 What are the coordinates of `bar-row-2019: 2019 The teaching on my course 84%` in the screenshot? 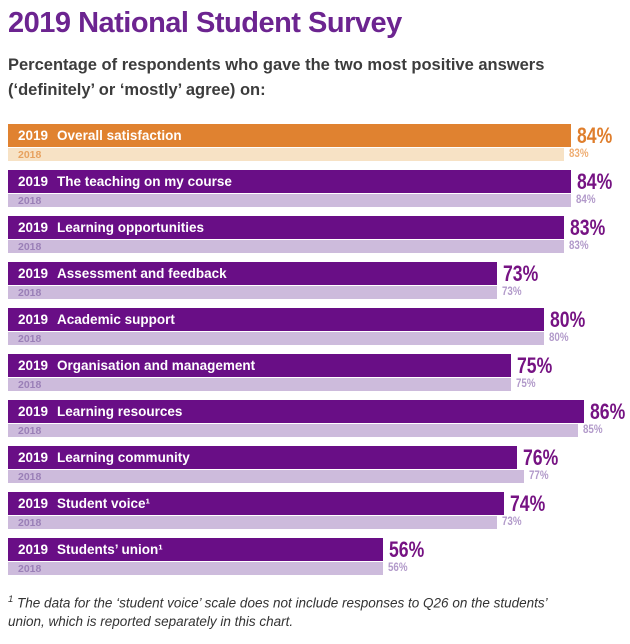 It's located at (319, 181).